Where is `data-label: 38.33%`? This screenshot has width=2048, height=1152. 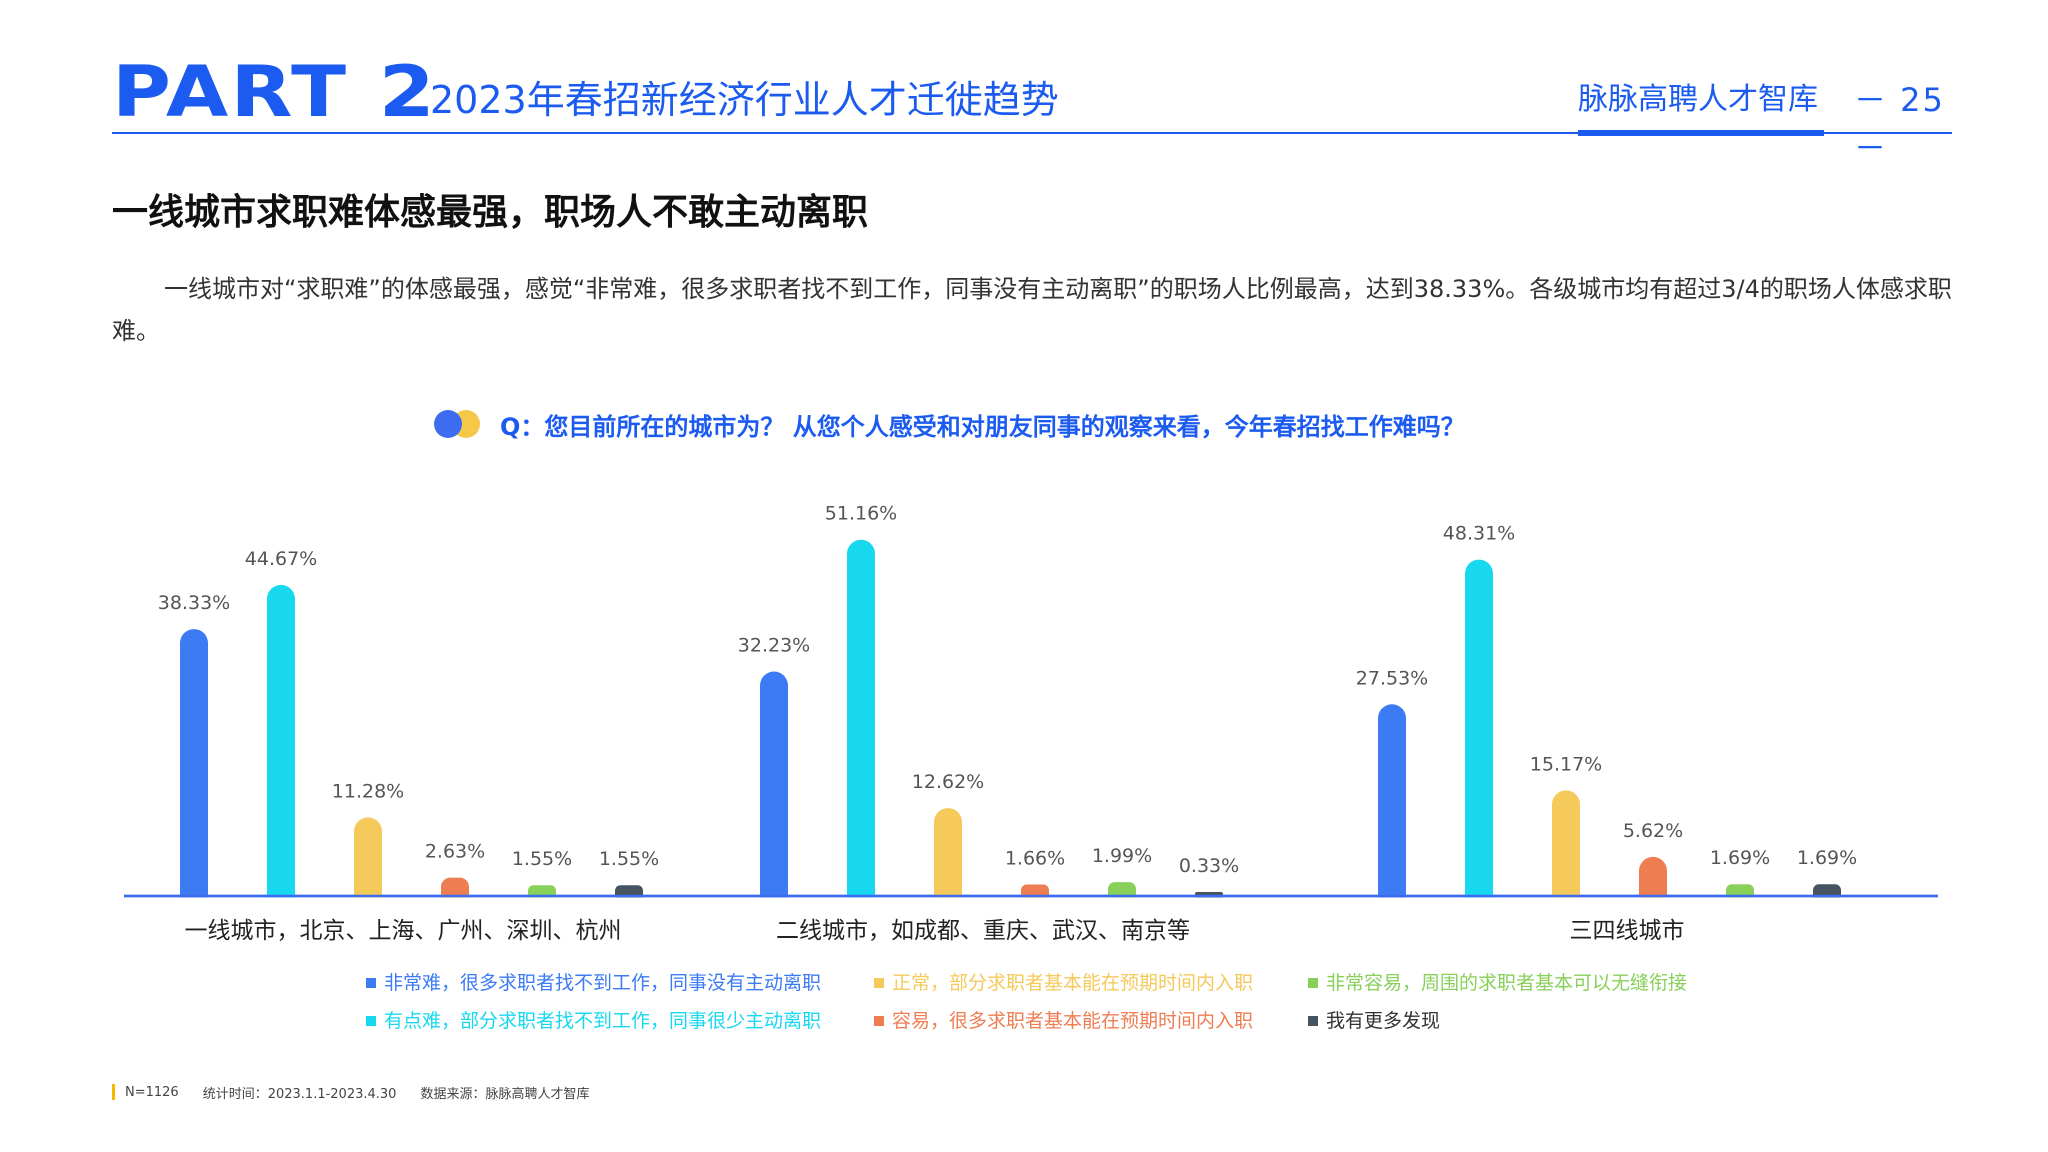 data-label: 38.33% is located at coordinates (194, 603).